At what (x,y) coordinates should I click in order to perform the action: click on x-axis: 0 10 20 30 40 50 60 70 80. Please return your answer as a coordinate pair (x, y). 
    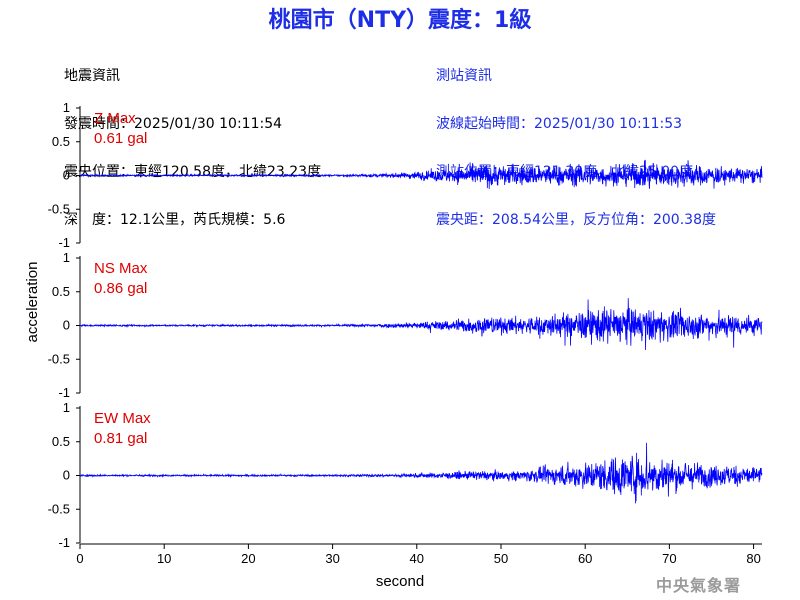
    Looking at the image, I should click on (419, 554).